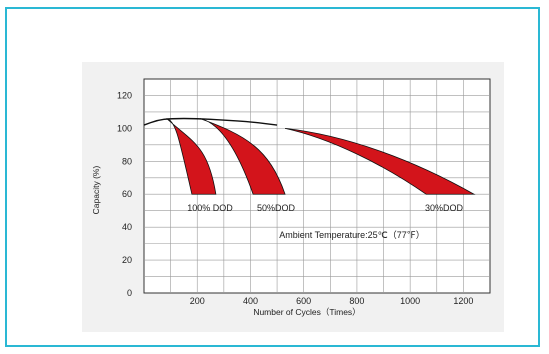  I want to click on annotation-100-dod: 100% DOD, so click(210, 208).